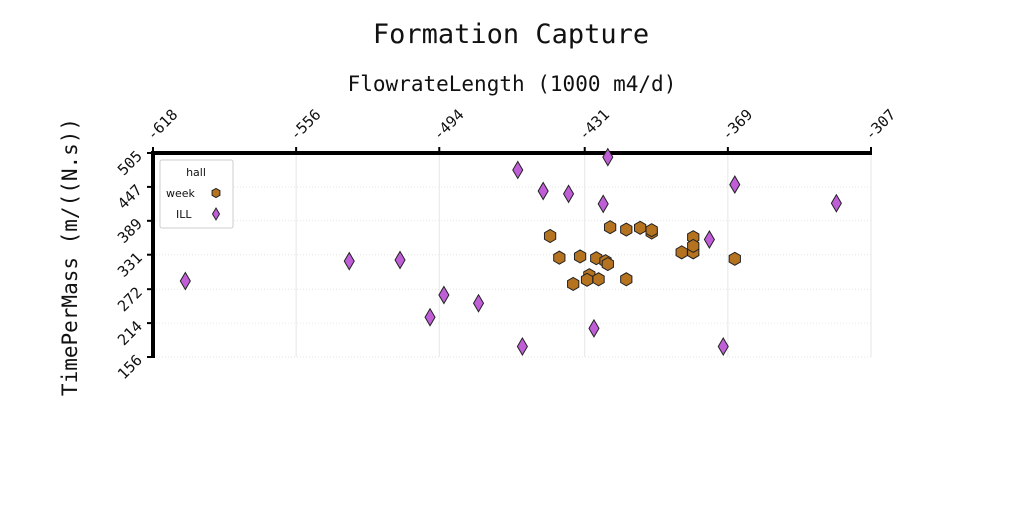 This screenshot has height=512, width=1024. Describe the element at coordinates (130, 231) in the screenshot. I see `y-tick-label: 389` at that location.